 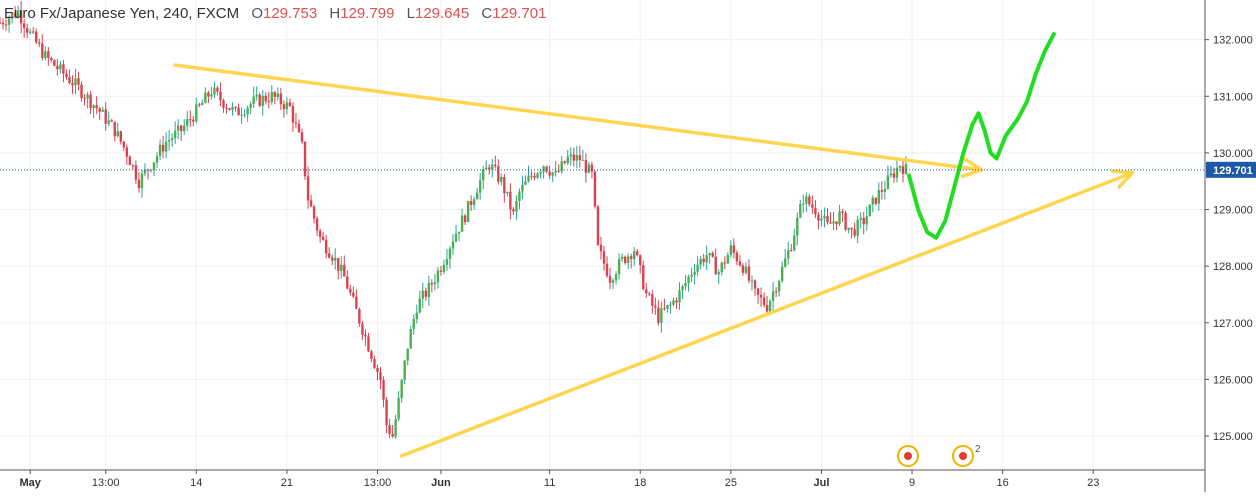 What do you see at coordinates (912, 483) in the screenshot?
I see `time-tick-label: 9` at bounding box center [912, 483].